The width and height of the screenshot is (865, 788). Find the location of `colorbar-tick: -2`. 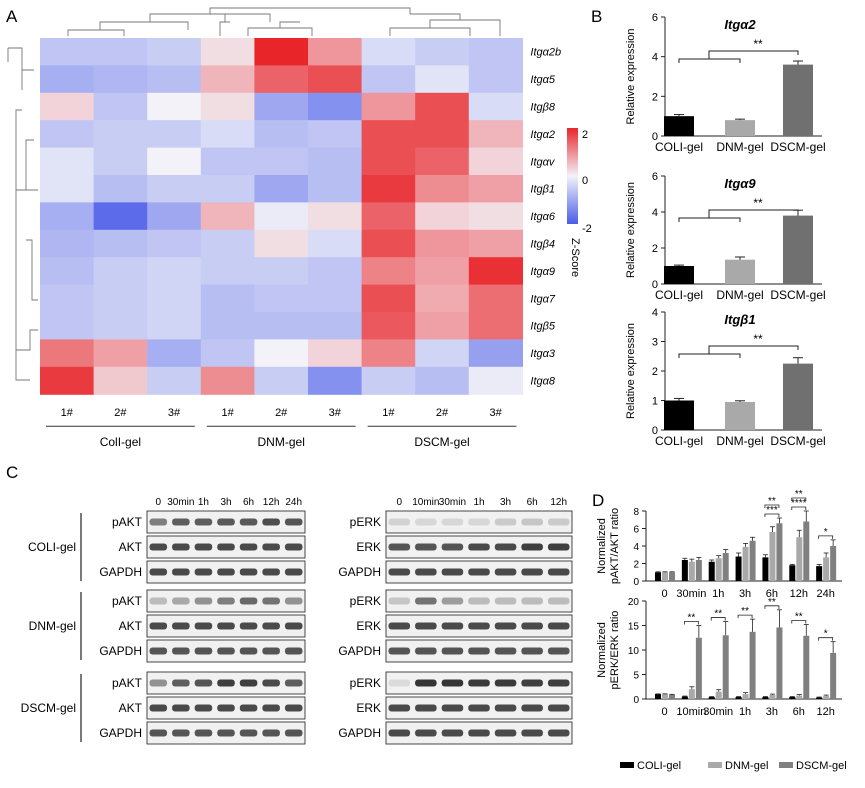

colorbar-tick: -2 is located at coordinates (587, 229).